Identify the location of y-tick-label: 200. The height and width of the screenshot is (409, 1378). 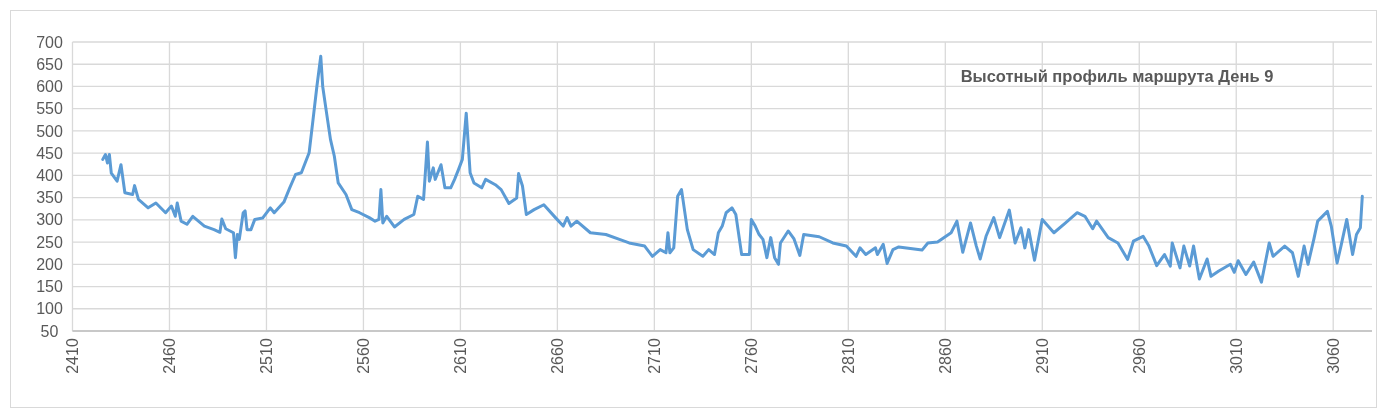
(49, 264).